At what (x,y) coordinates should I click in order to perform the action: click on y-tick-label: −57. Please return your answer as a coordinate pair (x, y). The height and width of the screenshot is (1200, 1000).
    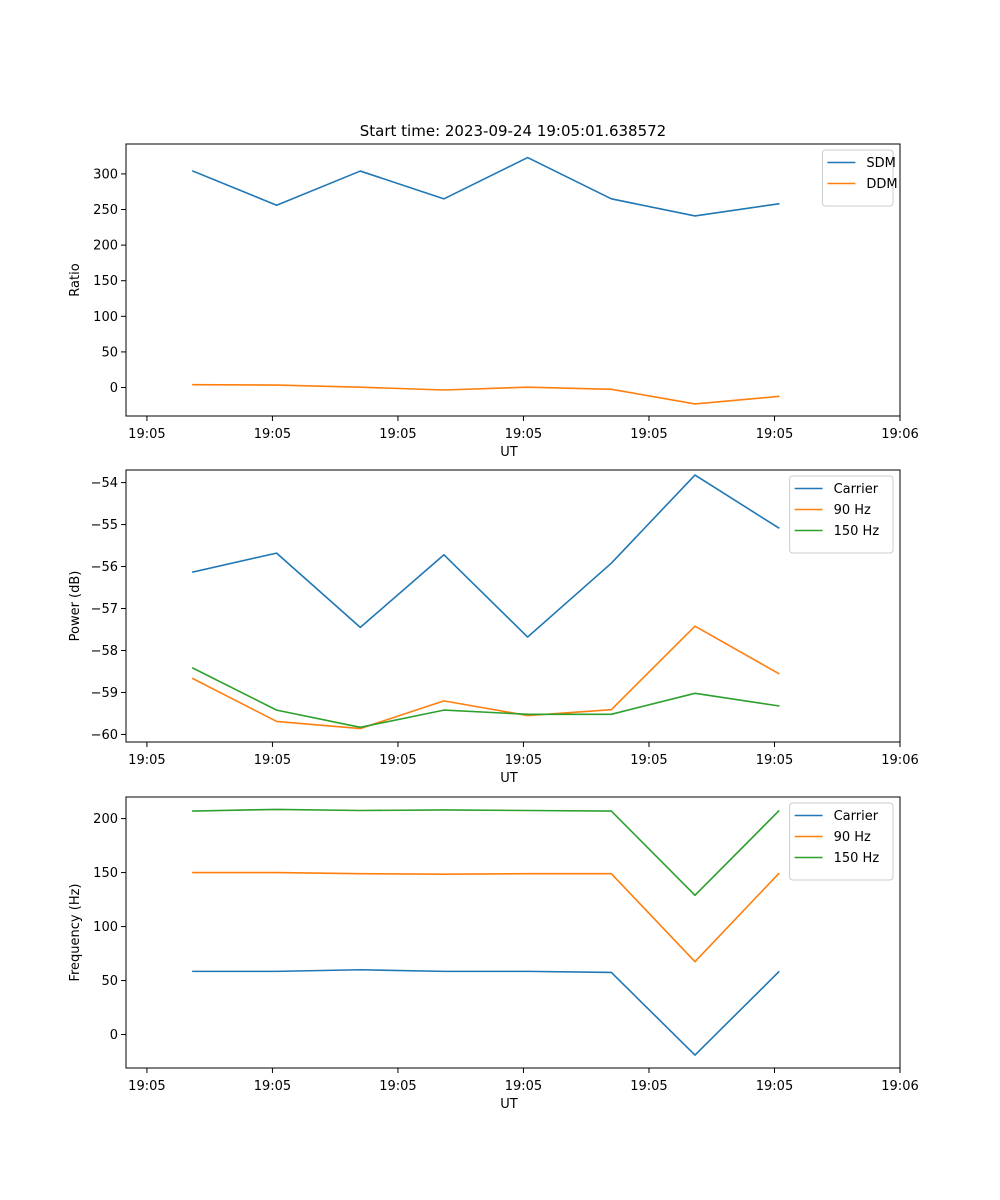
    Looking at the image, I should click on (104, 609).